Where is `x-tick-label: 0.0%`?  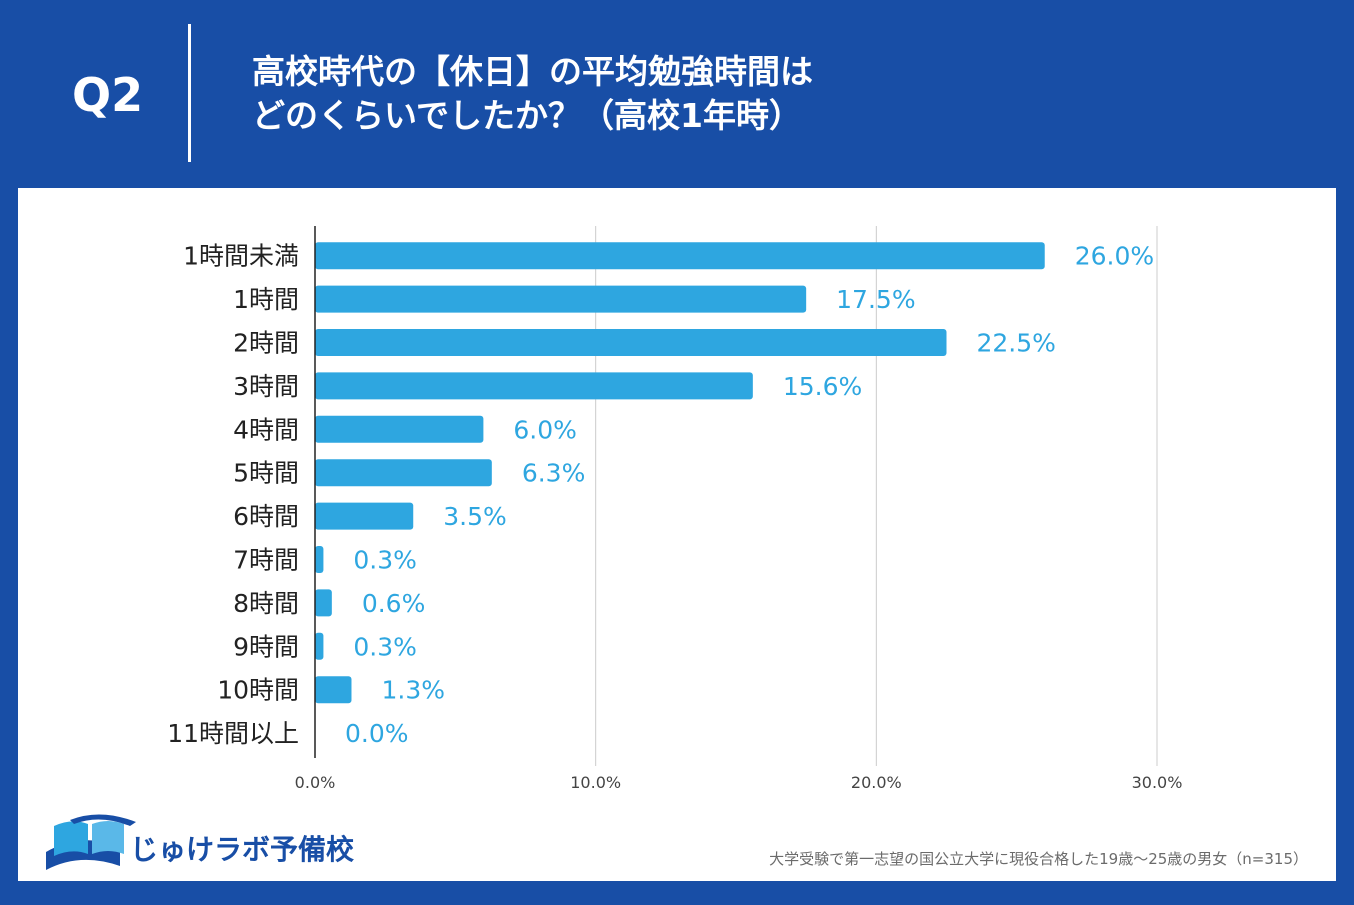 x-tick-label: 0.0% is located at coordinates (315, 782).